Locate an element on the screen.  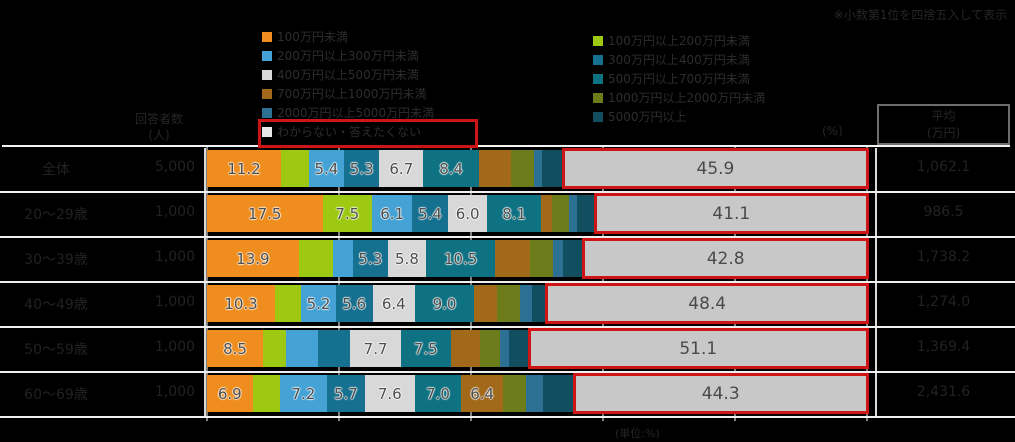
row-respondent-count: 5,000 is located at coordinates (174, 167).